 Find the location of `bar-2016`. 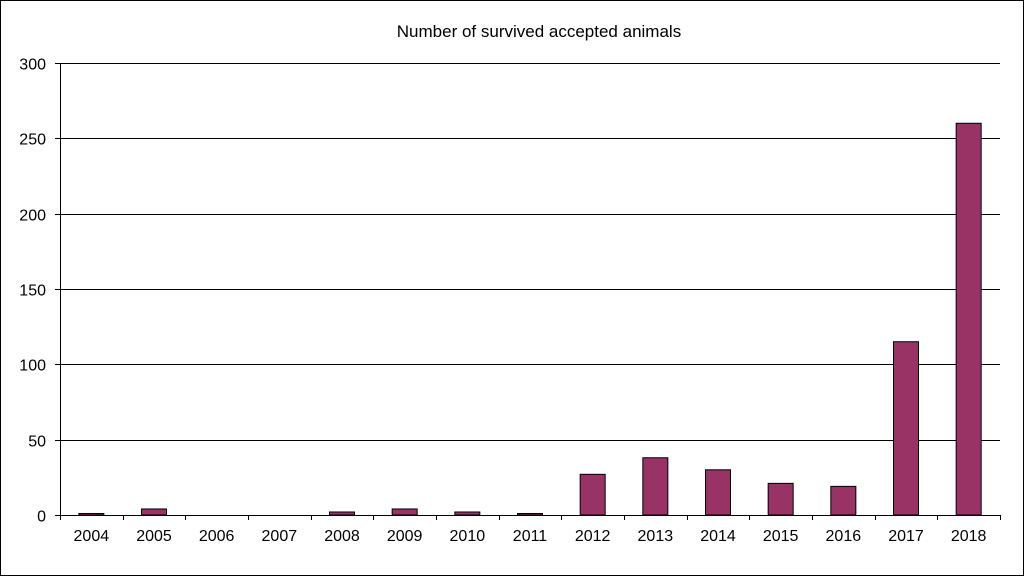

bar-2016 is located at coordinates (843, 500).